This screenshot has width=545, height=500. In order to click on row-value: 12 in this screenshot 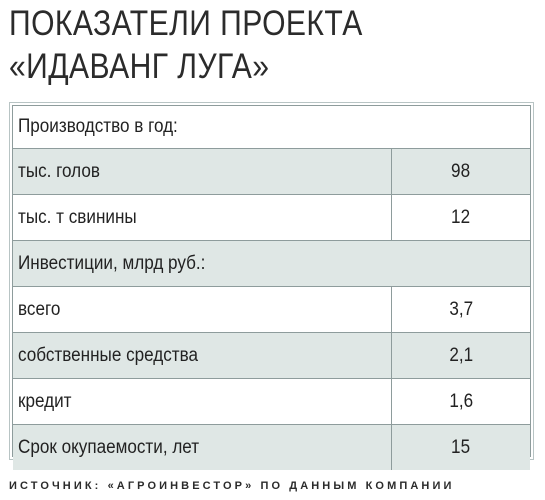, I will do `click(461, 217)`.